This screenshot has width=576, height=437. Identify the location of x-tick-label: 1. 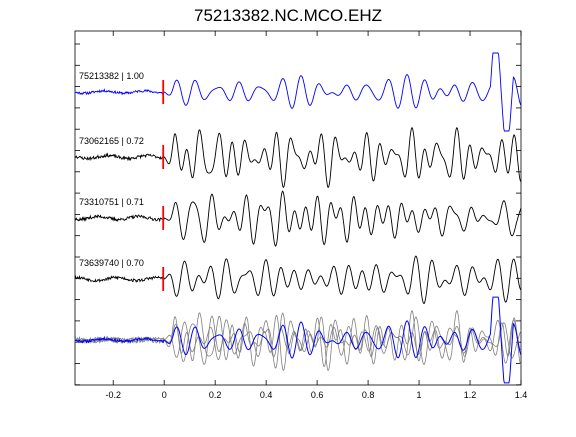
(419, 395).